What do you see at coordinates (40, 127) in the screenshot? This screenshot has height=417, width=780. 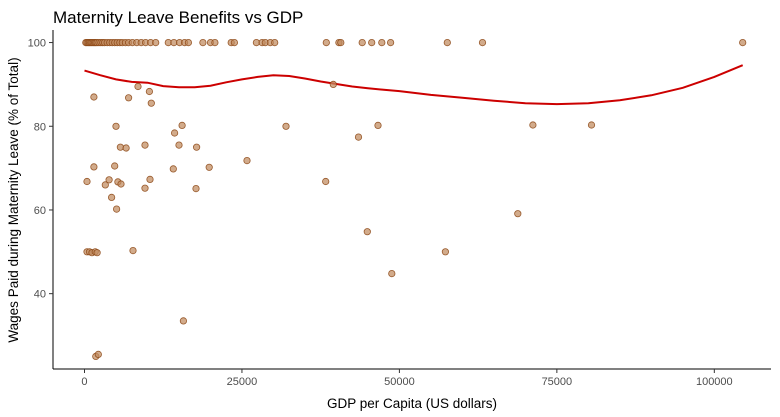 I see `y-tick-label: 80` at bounding box center [40, 127].